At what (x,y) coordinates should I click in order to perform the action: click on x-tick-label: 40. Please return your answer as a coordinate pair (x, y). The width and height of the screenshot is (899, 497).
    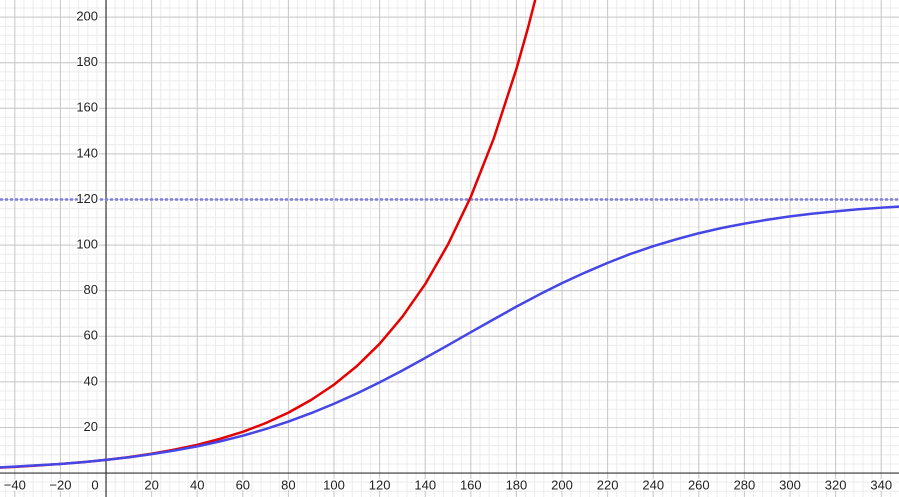
    Looking at the image, I should click on (197, 484).